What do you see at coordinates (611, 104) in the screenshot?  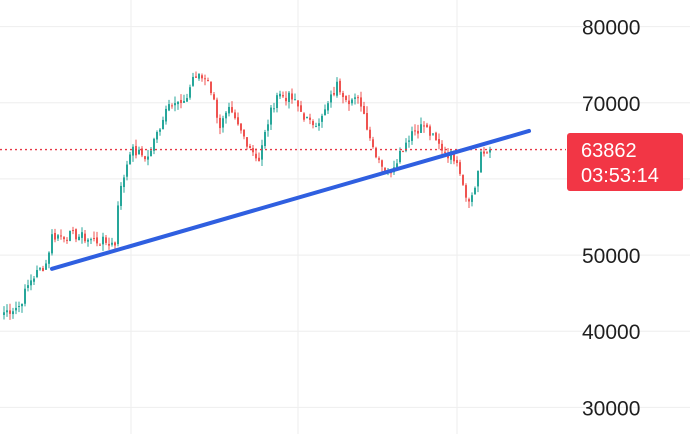 I see `y-tick-label: 70000` at bounding box center [611, 104].